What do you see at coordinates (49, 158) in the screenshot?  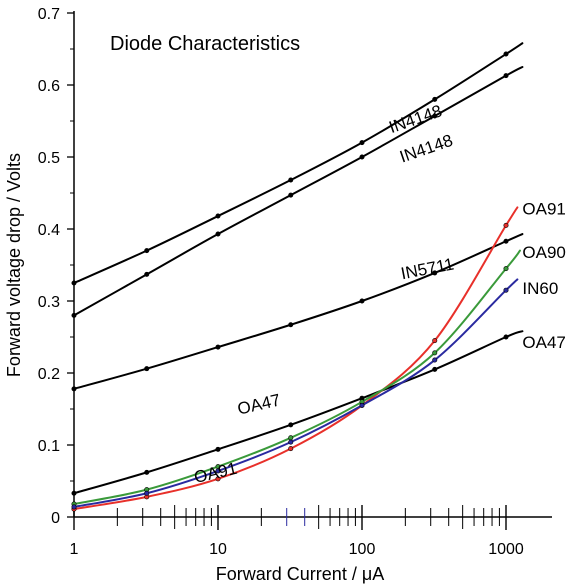 I see `y-tick-label: 0.5` at bounding box center [49, 158].